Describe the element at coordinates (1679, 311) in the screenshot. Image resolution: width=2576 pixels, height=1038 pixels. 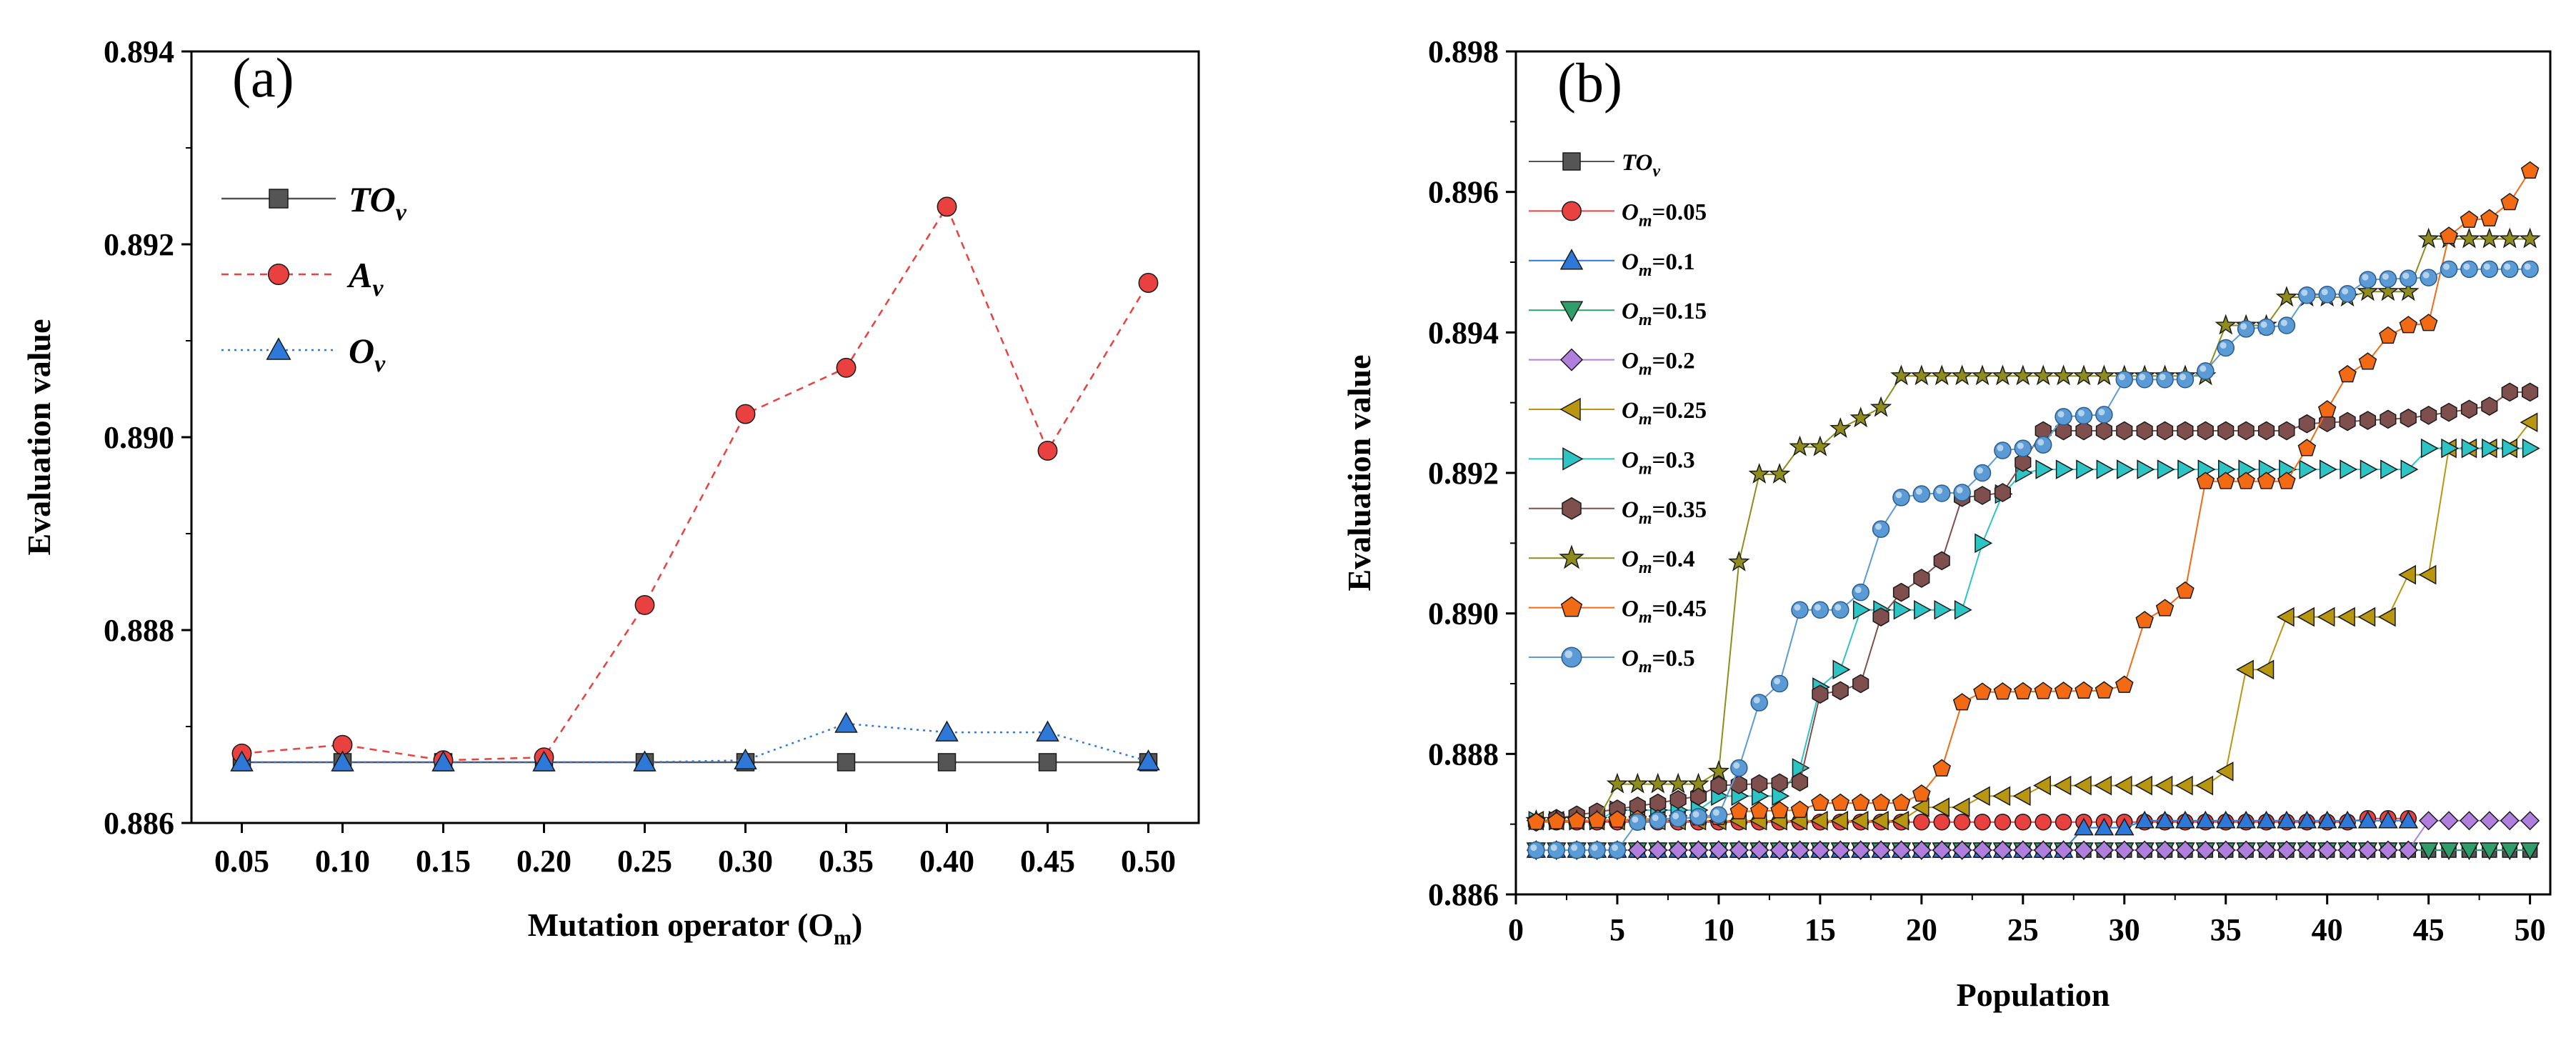
I see `legend-label-b-eq: =0.15` at that location.